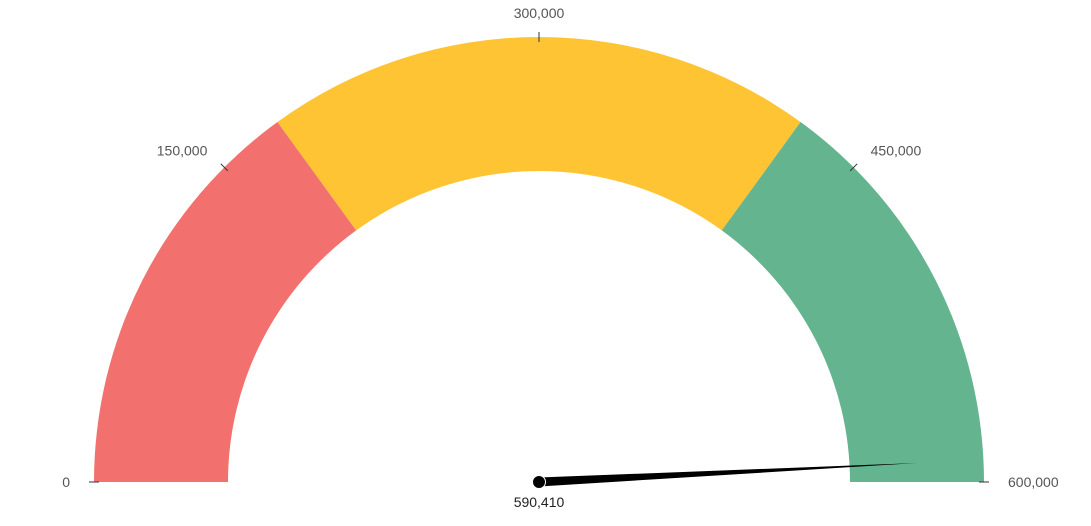  I want to click on gauge-tick-label-1: 150,000, so click(182, 150).